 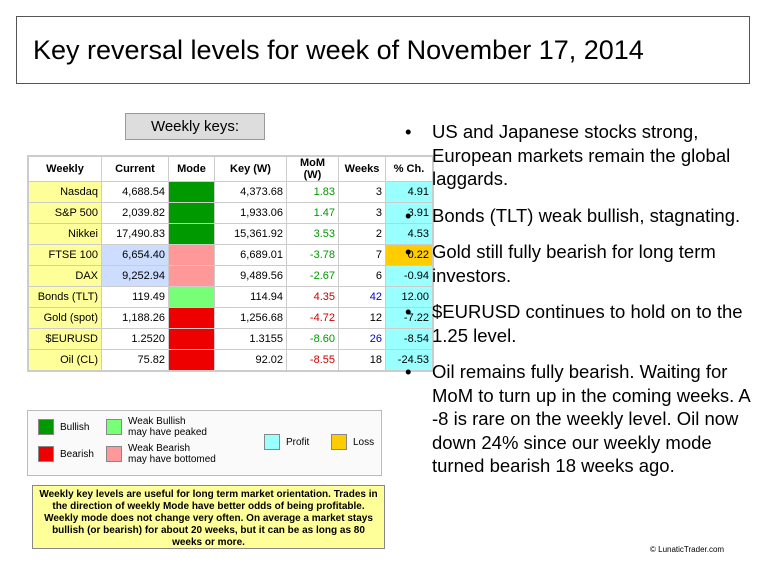 What do you see at coordinates (250, 168) in the screenshot?
I see `column-header: Key (W)` at bounding box center [250, 168].